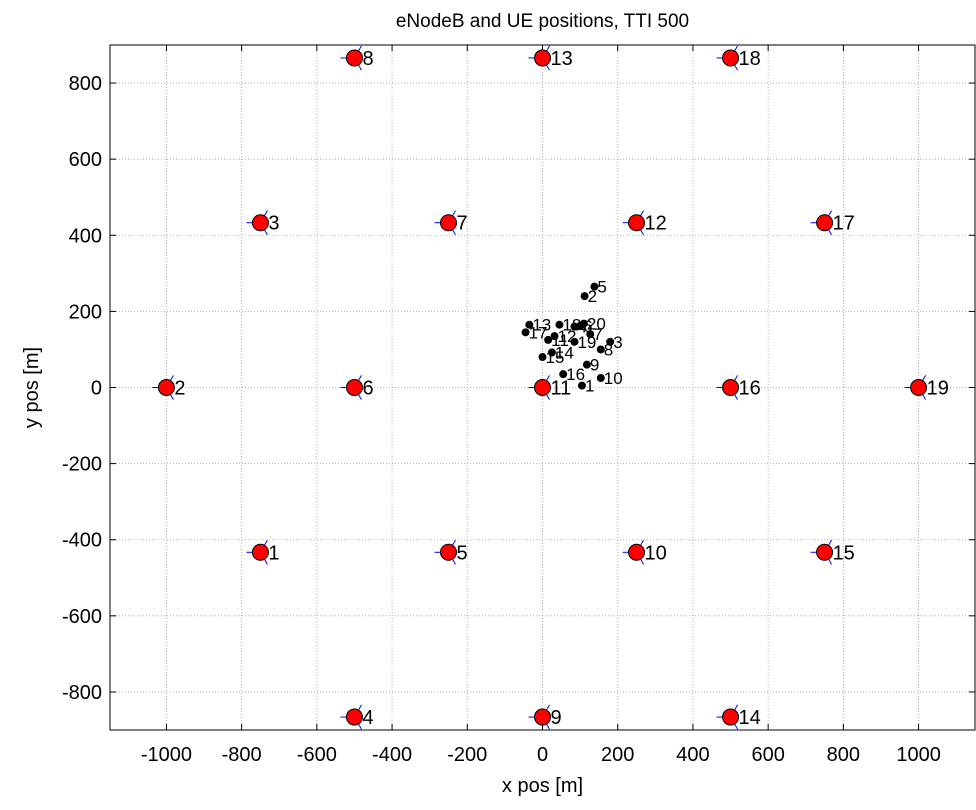  I want to click on ue-15: 15, so click(551, 357).